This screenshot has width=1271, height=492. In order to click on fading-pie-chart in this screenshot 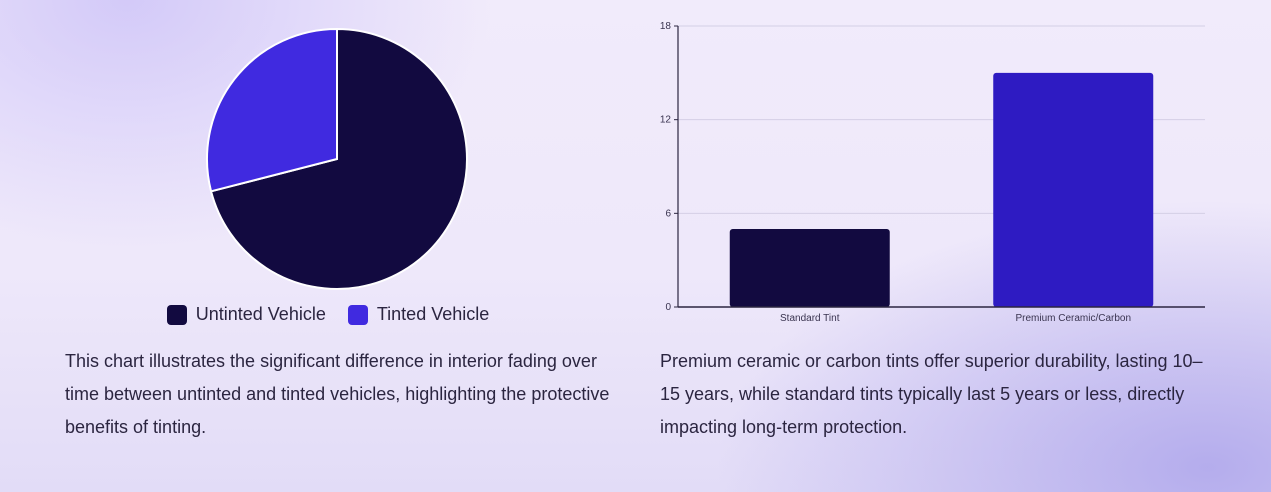, I will do `click(337, 158)`.